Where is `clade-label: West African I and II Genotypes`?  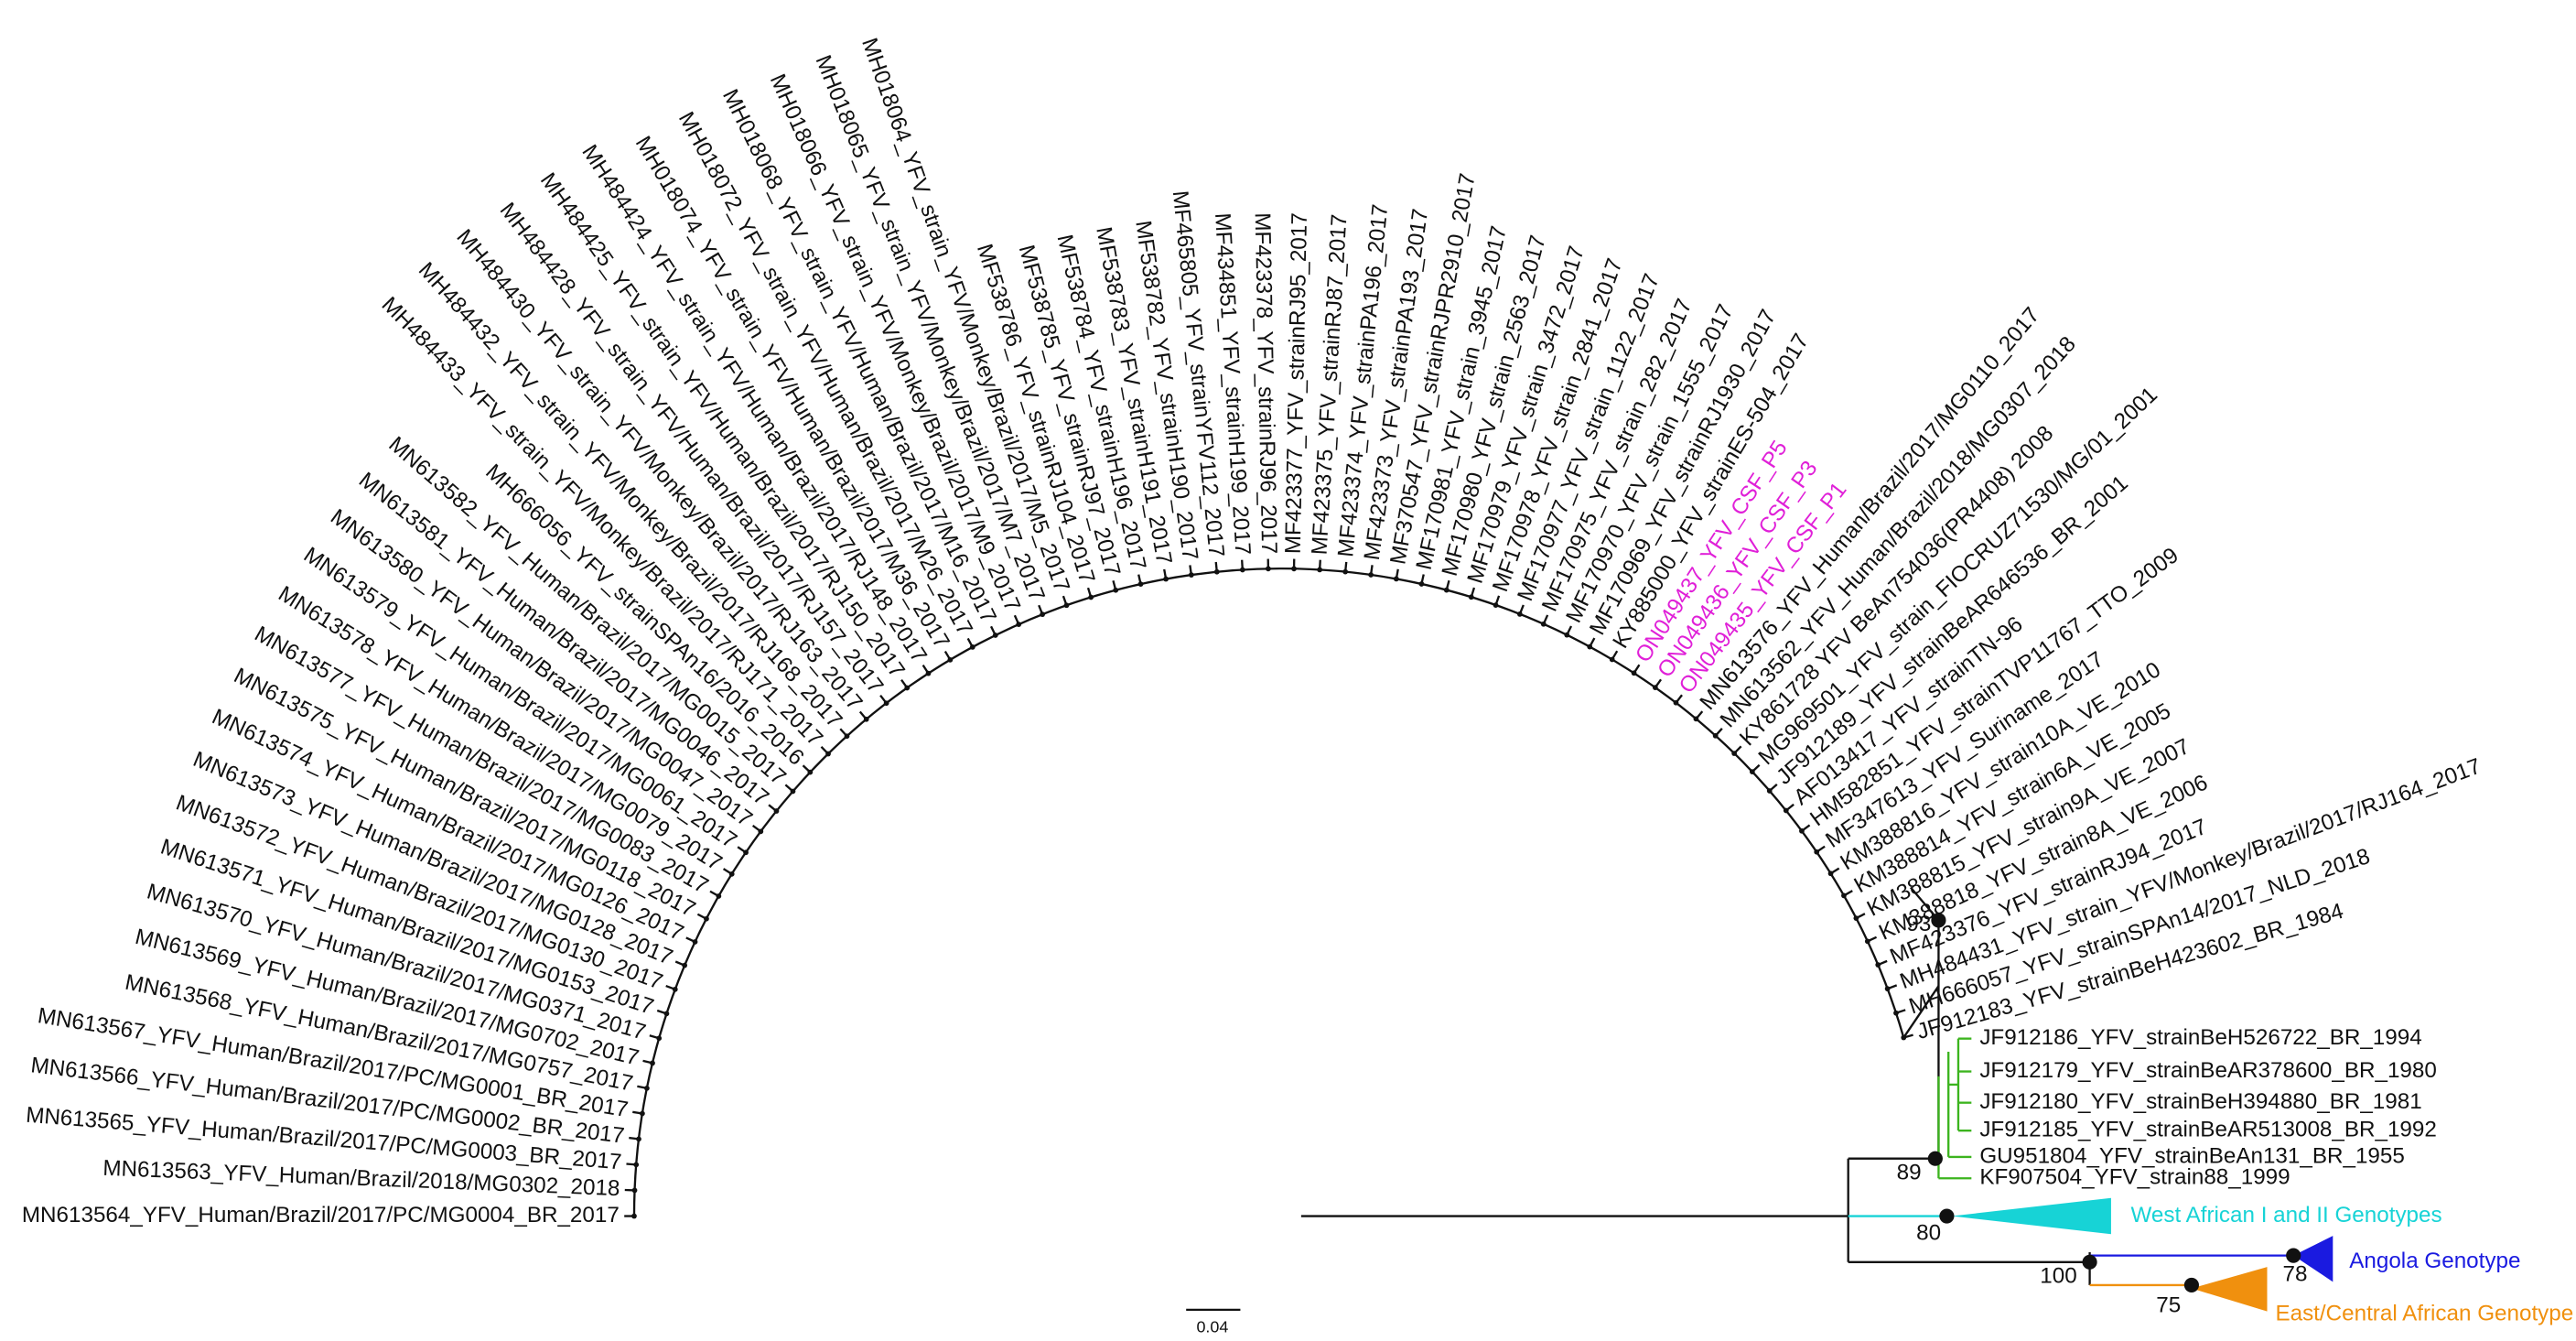 clade-label: West African I and II Genotypes is located at coordinates (2285, 1215).